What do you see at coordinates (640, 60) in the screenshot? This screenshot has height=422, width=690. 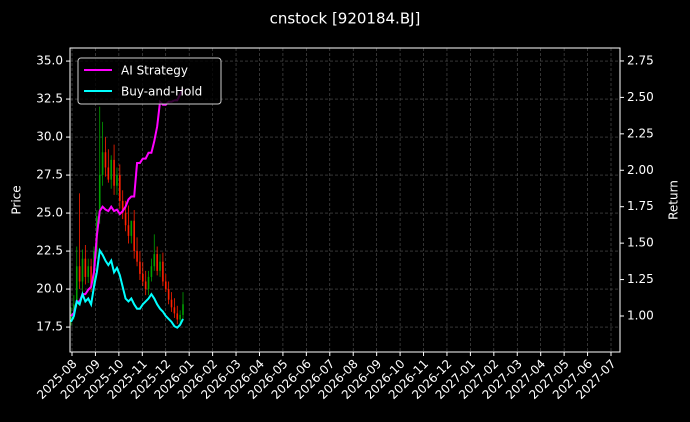 I see `y2-tick-label: 2.75` at bounding box center [640, 60].